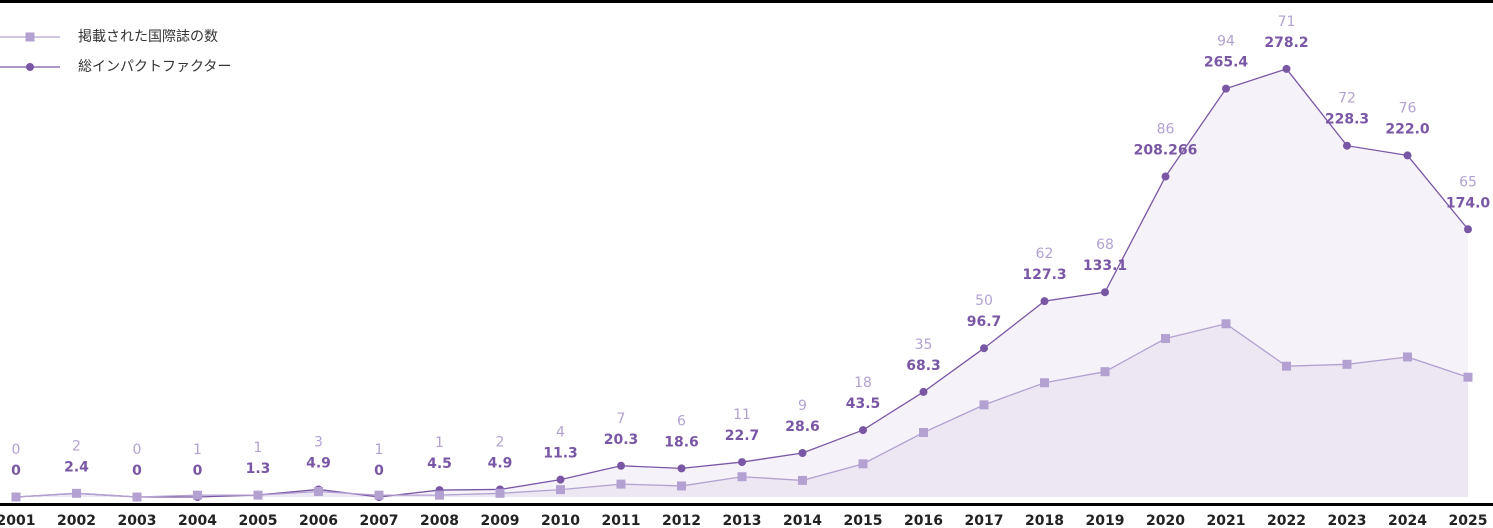 The height and width of the screenshot is (528, 1493). I want to click on x-tick-label: 2015, so click(863, 520).